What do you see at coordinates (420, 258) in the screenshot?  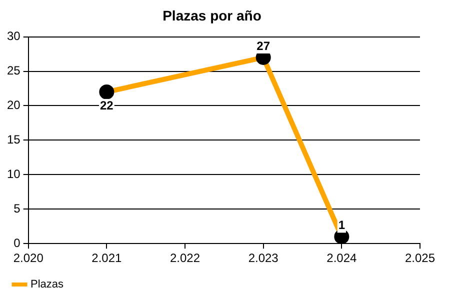 I see `x-tick-label: 2.025` at bounding box center [420, 258].